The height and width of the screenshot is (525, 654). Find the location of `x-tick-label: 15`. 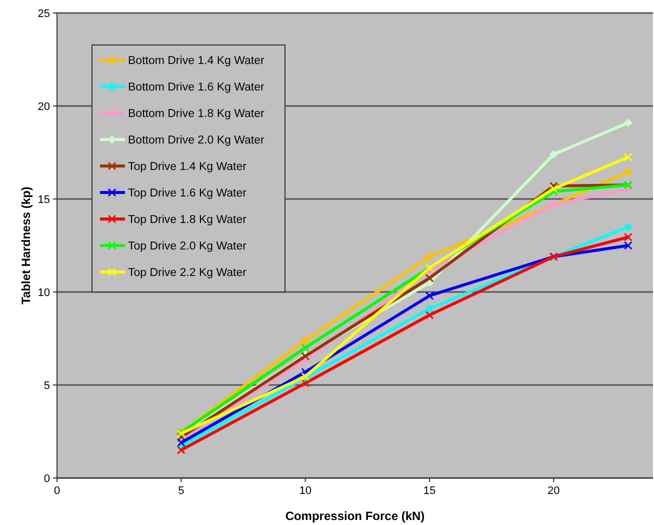

x-tick-label: 15 is located at coordinates (429, 491).